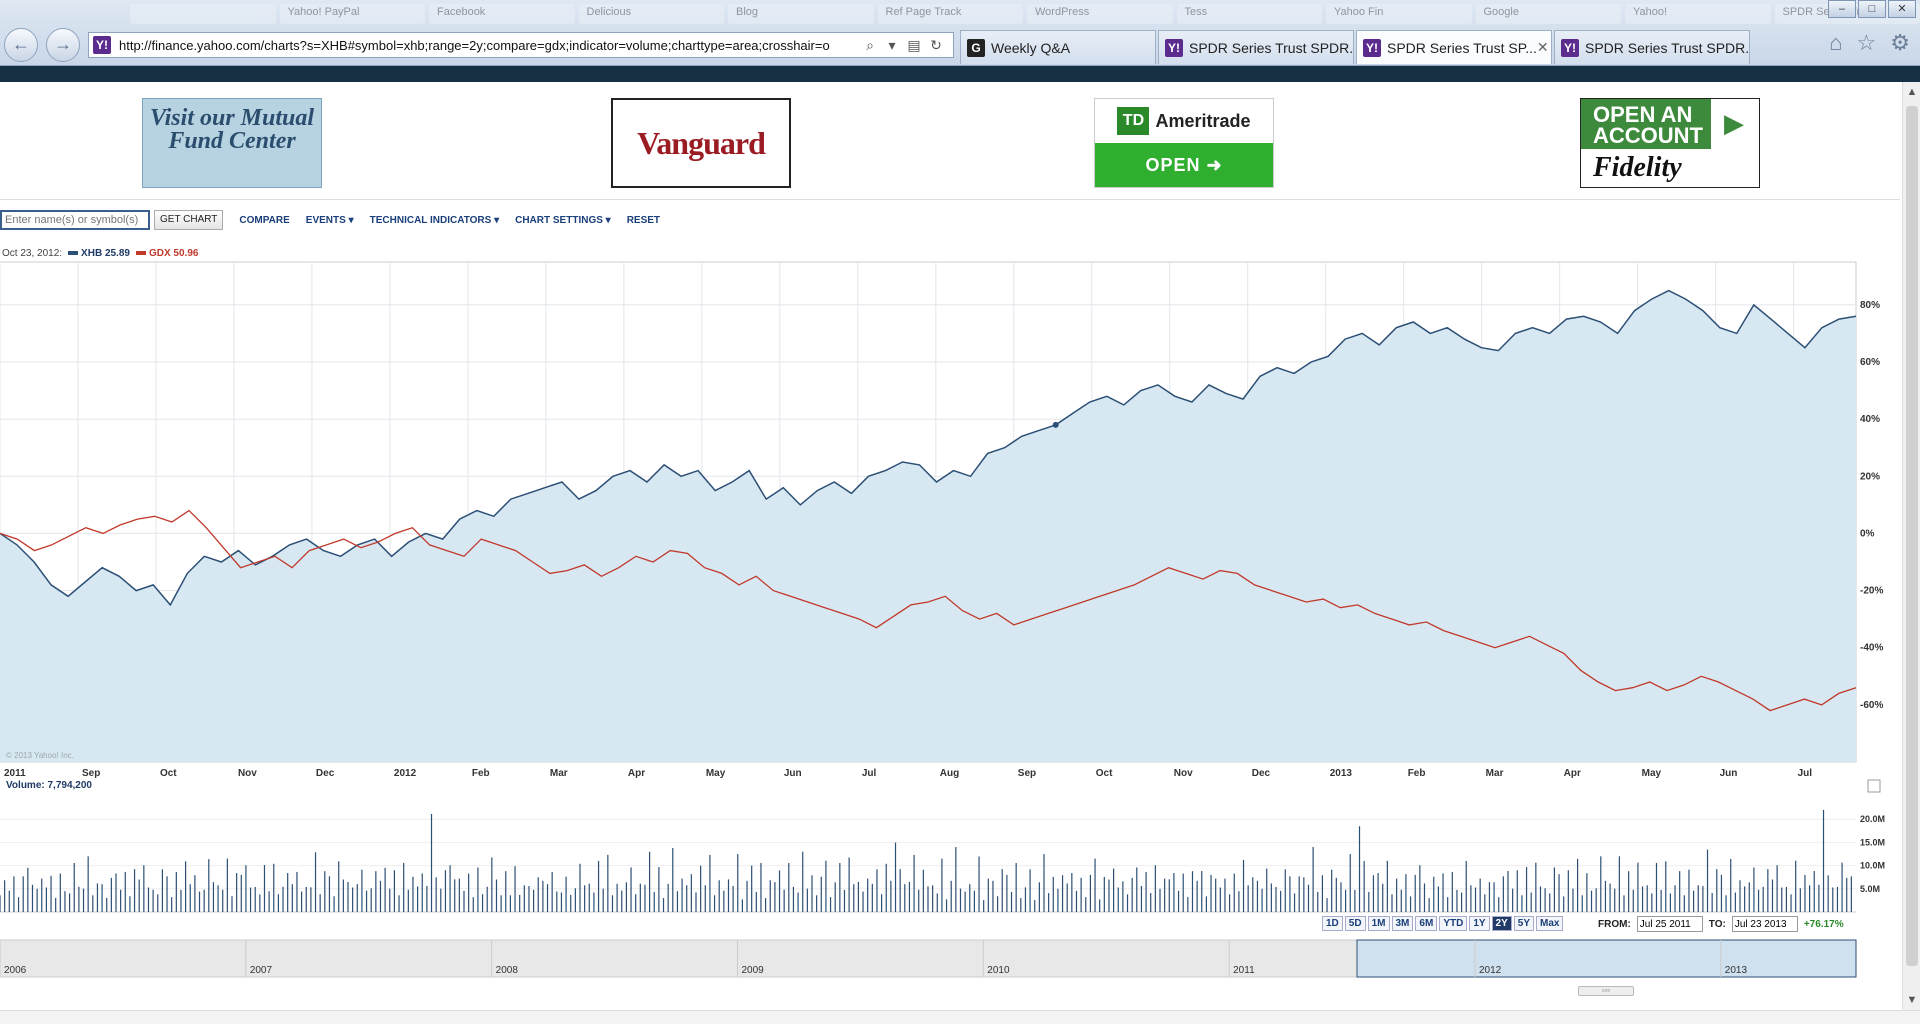  What do you see at coordinates (352, 14) in the screenshot?
I see `bookmark-item: Yahoo! PayPal` at bounding box center [352, 14].